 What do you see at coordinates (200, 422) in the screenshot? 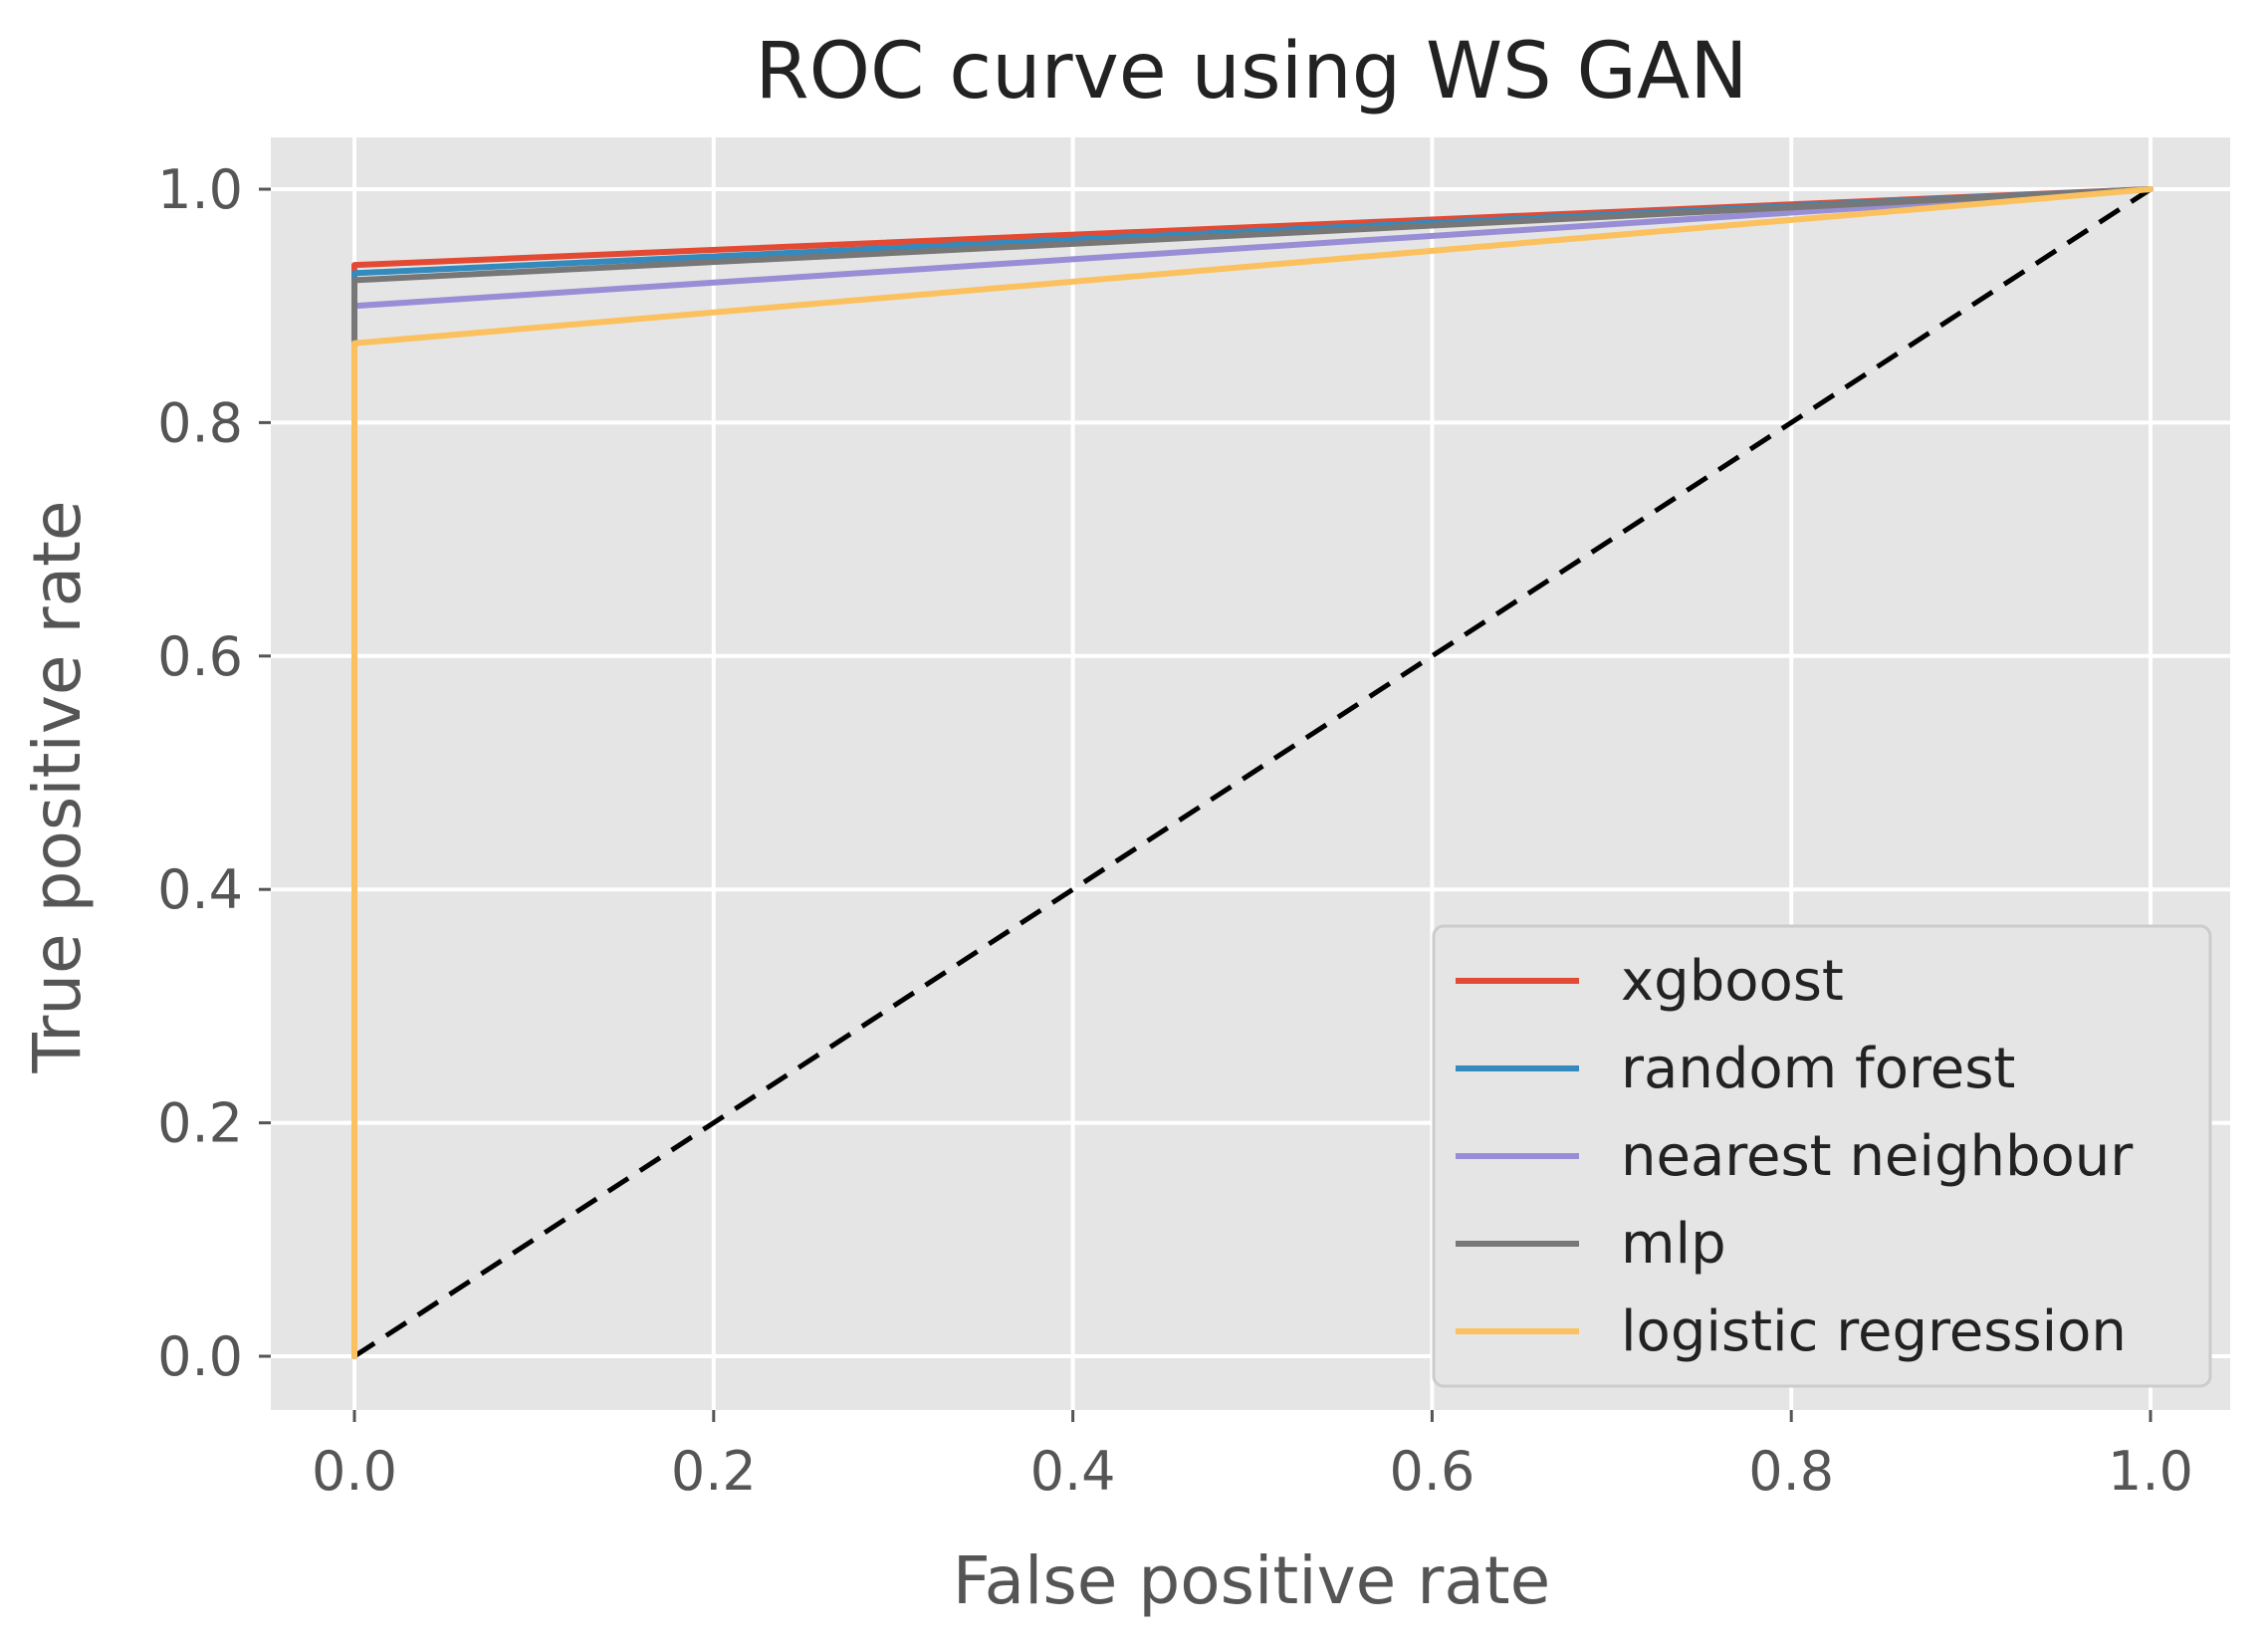
I see `y-tick-label: 0.8` at bounding box center [200, 422].